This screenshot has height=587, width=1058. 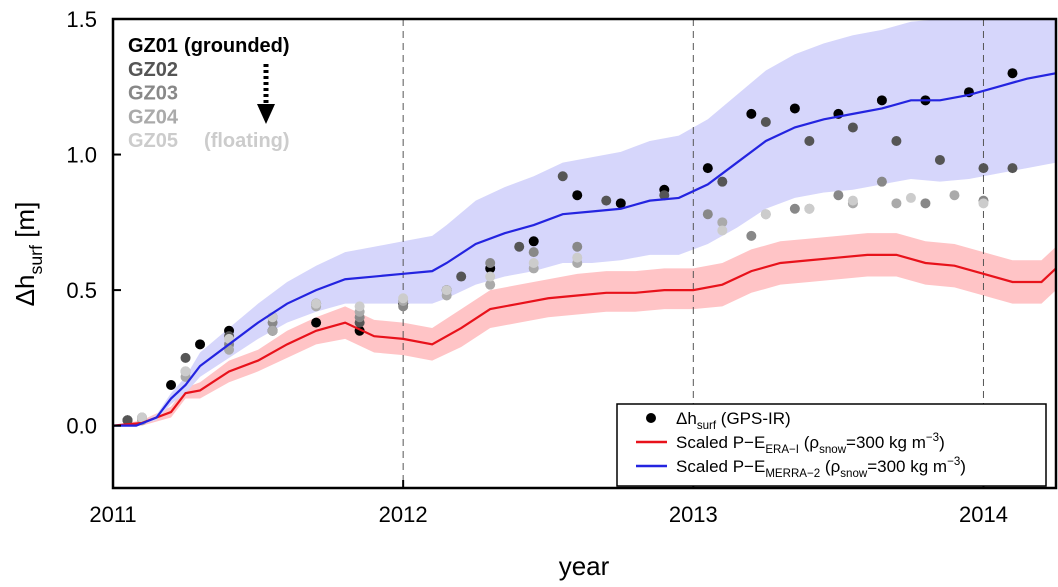 What do you see at coordinates (983, 514) in the screenshot?
I see `x-tick-label: 2014` at bounding box center [983, 514].